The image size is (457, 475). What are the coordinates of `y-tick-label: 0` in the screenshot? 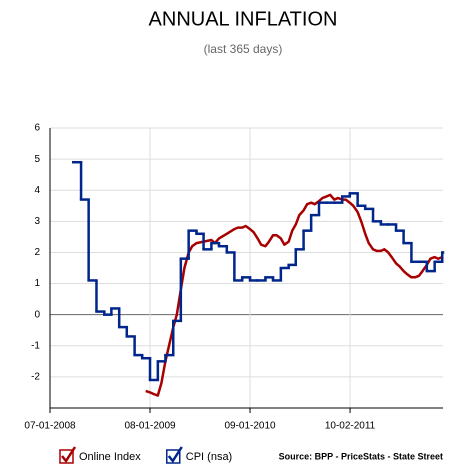 It's located at (37, 314).